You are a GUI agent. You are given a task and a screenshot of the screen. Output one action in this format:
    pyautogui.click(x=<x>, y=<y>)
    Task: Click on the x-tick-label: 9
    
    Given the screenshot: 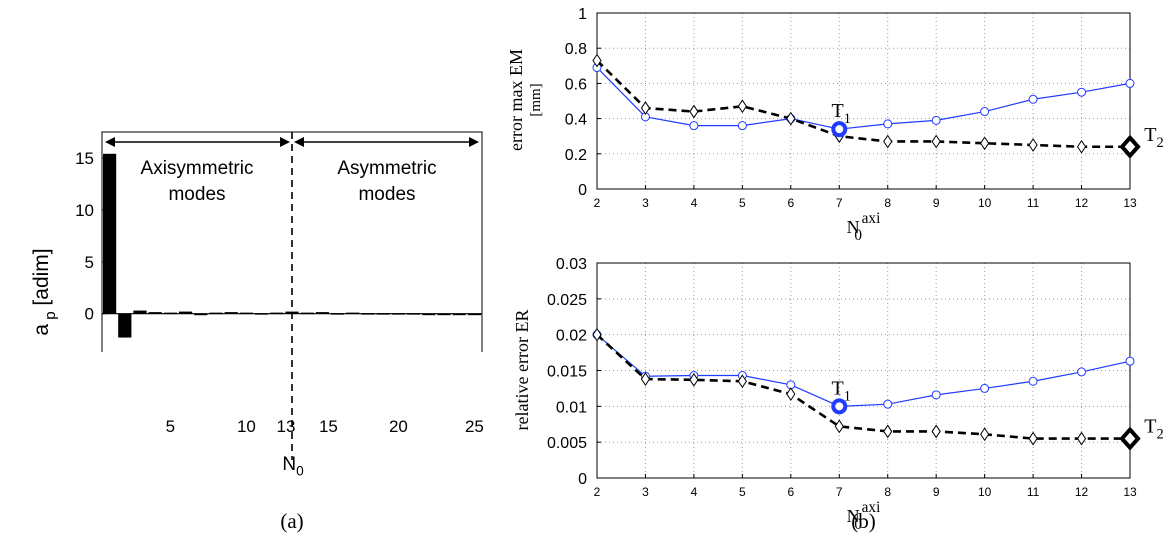 What is the action you would take?
    pyautogui.click(x=936, y=203)
    